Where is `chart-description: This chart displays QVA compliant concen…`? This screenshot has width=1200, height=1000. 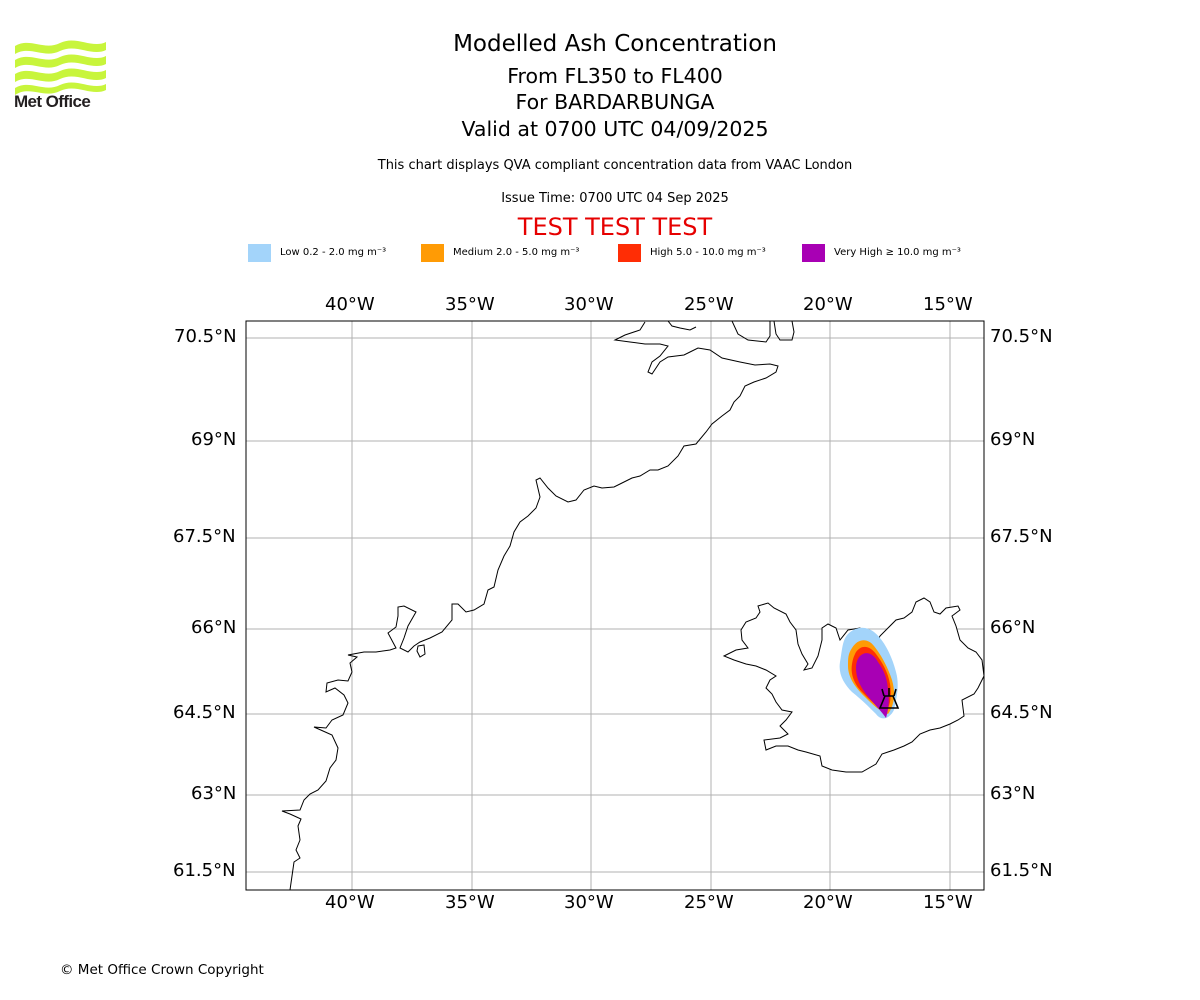
chart-description: This chart displays QVA compliant concen… is located at coordinates (615, 165).